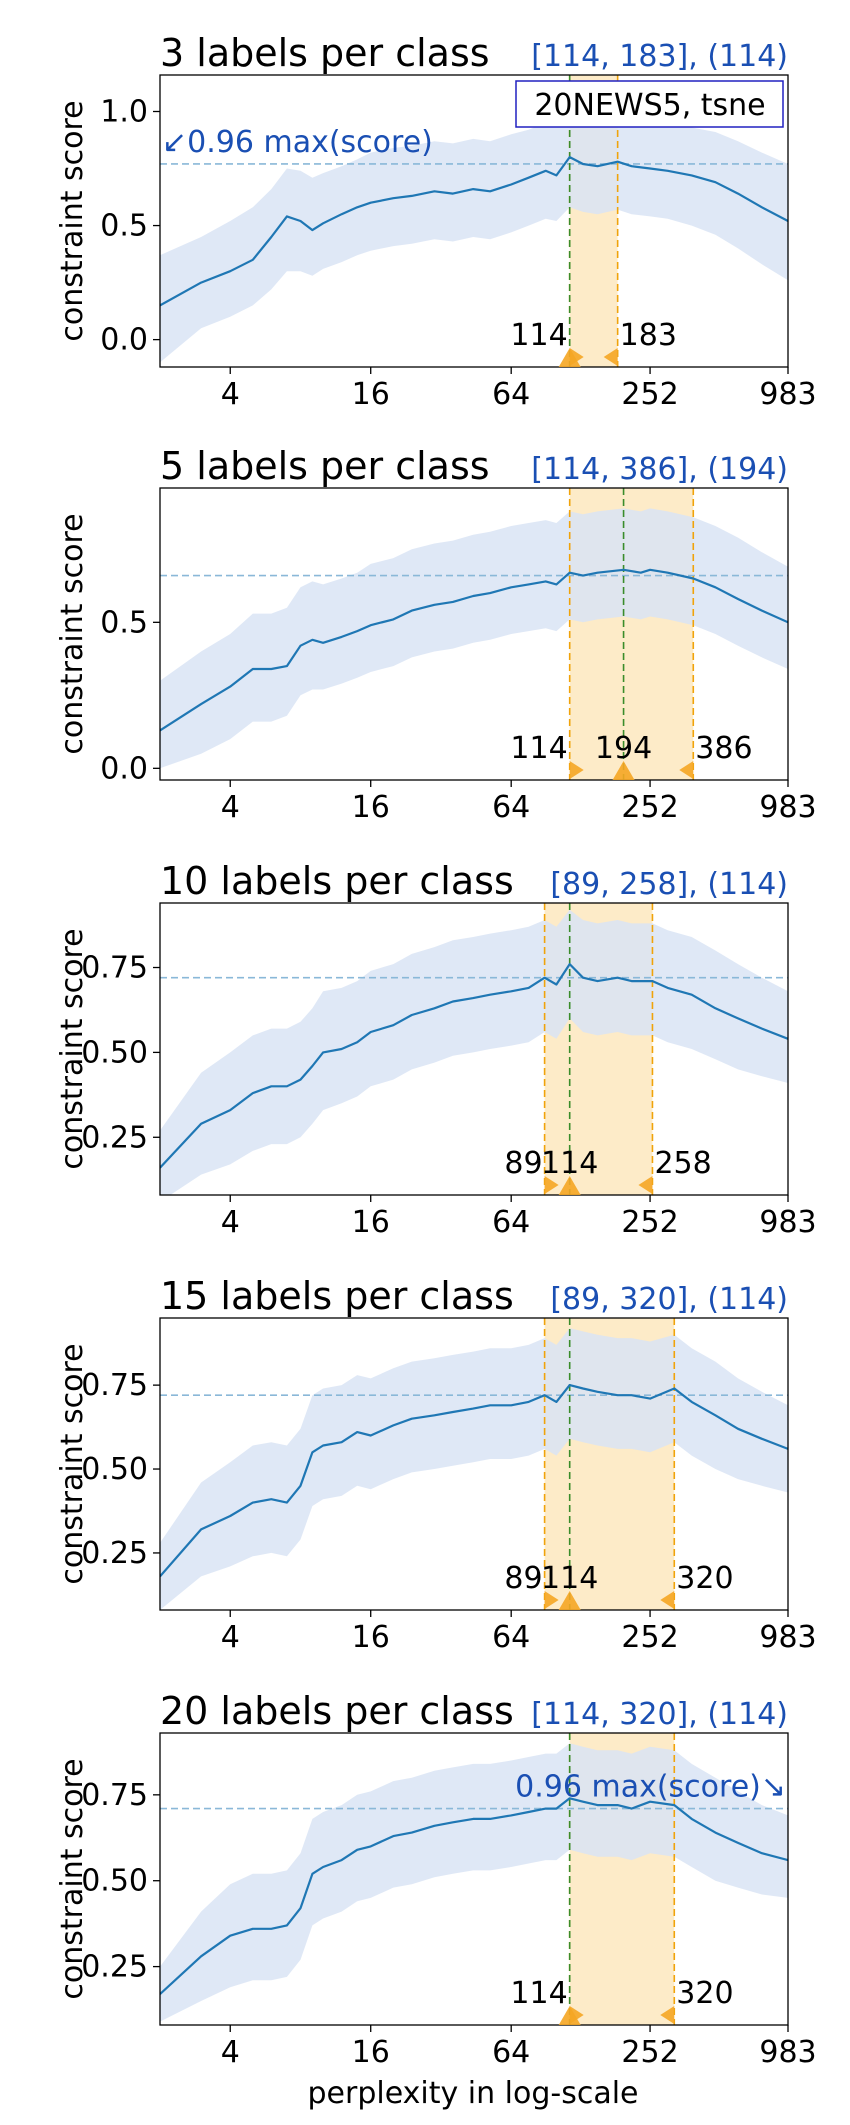 The height and width of the screenshot is (2125, 850). I want to click on threshold-annotation: 0.96 max(score)↘, so click(650, 1787).